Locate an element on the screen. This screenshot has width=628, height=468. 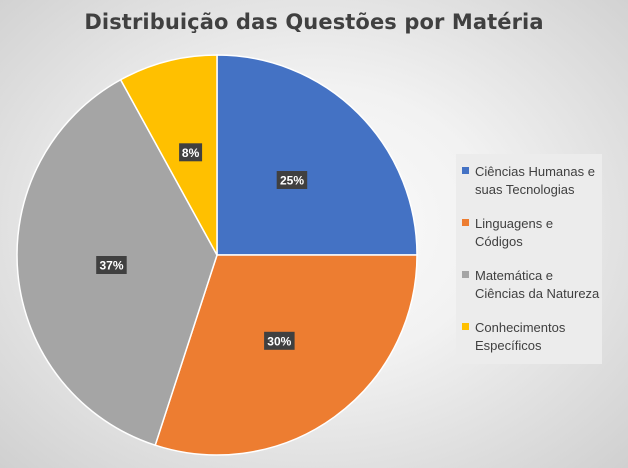
data-label-ciencias-humanas-e-suas-tecnologias: 25% is located at coordinates (292, 180).